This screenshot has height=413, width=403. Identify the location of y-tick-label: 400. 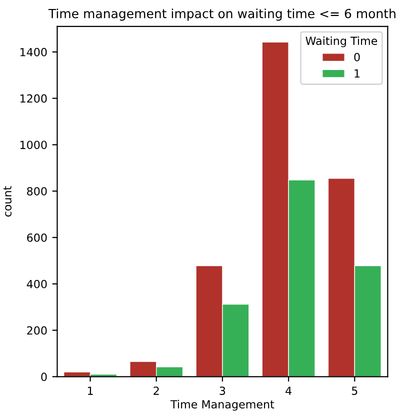
(36, 284).